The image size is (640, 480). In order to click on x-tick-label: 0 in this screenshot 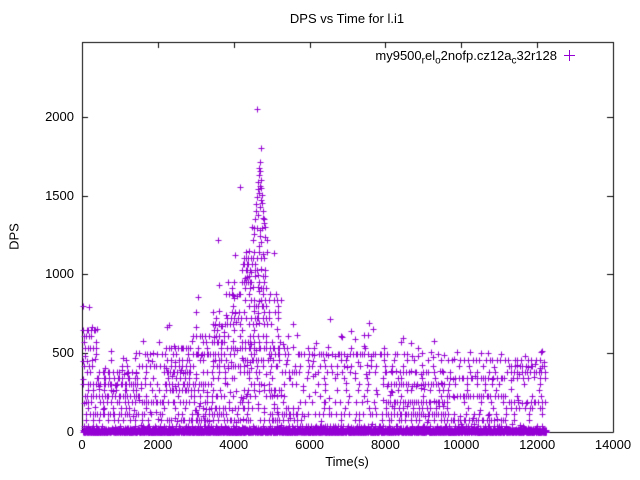, I will do `click(82, 444)`.